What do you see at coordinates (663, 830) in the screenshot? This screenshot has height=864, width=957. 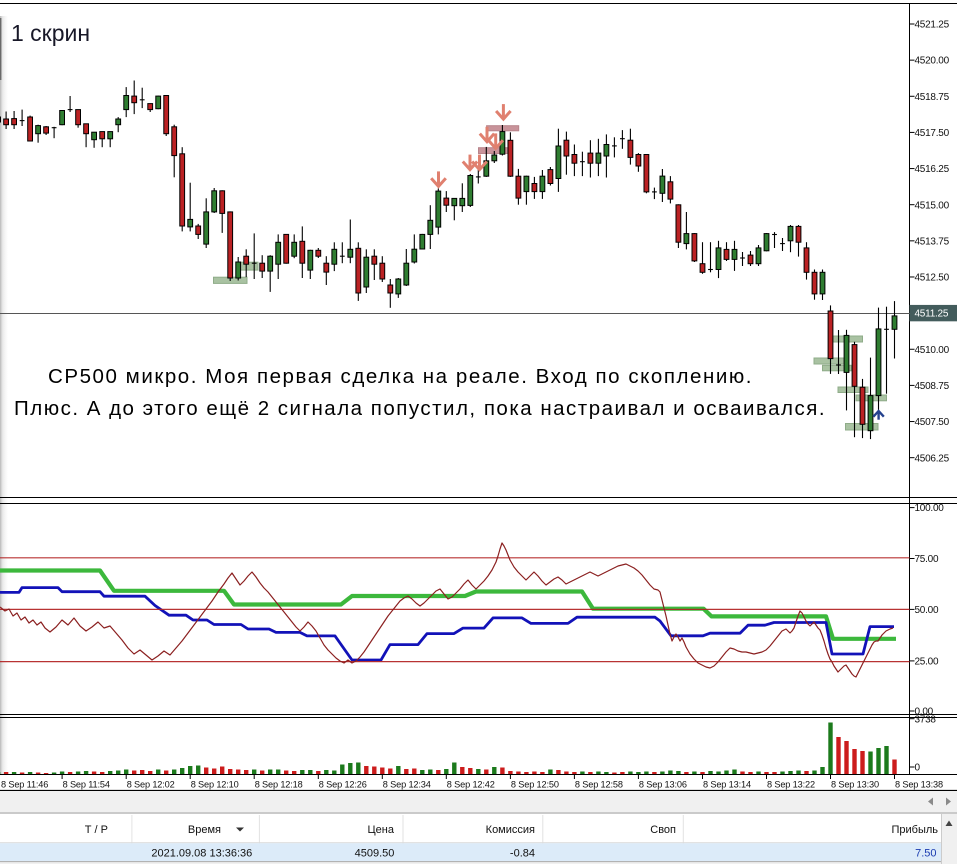 I see `svg-text: Своп` at bounding box center [663, 830].